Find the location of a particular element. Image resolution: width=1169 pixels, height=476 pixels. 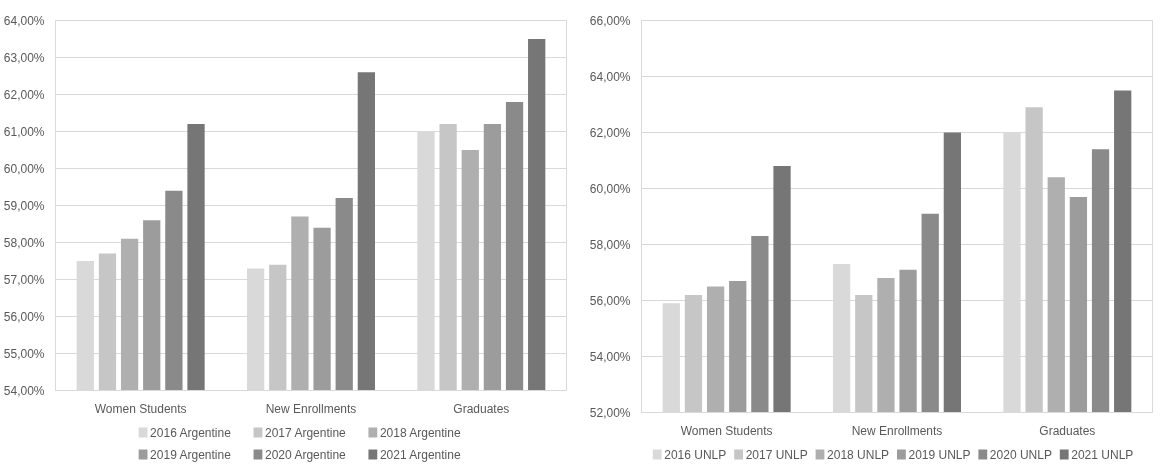

legend-label: 2019 UNLP is located at coordinates (939, 454).